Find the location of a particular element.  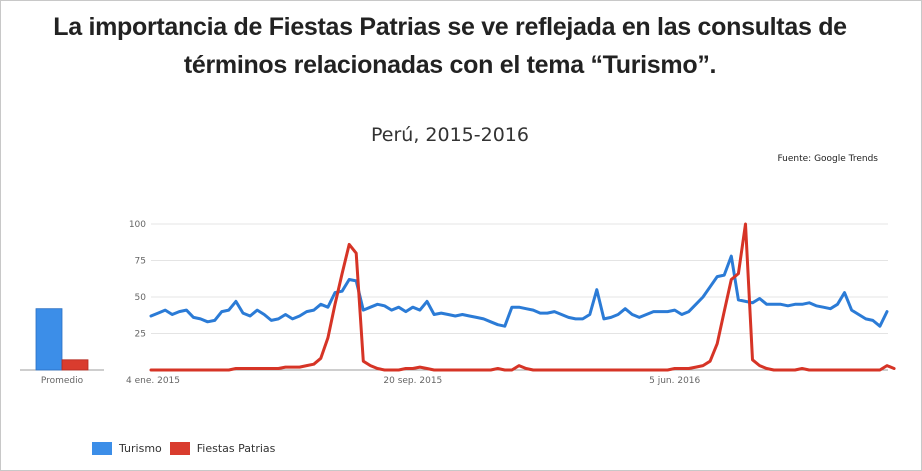

y-tick-label: 25 is located at coordinates (140, 335).